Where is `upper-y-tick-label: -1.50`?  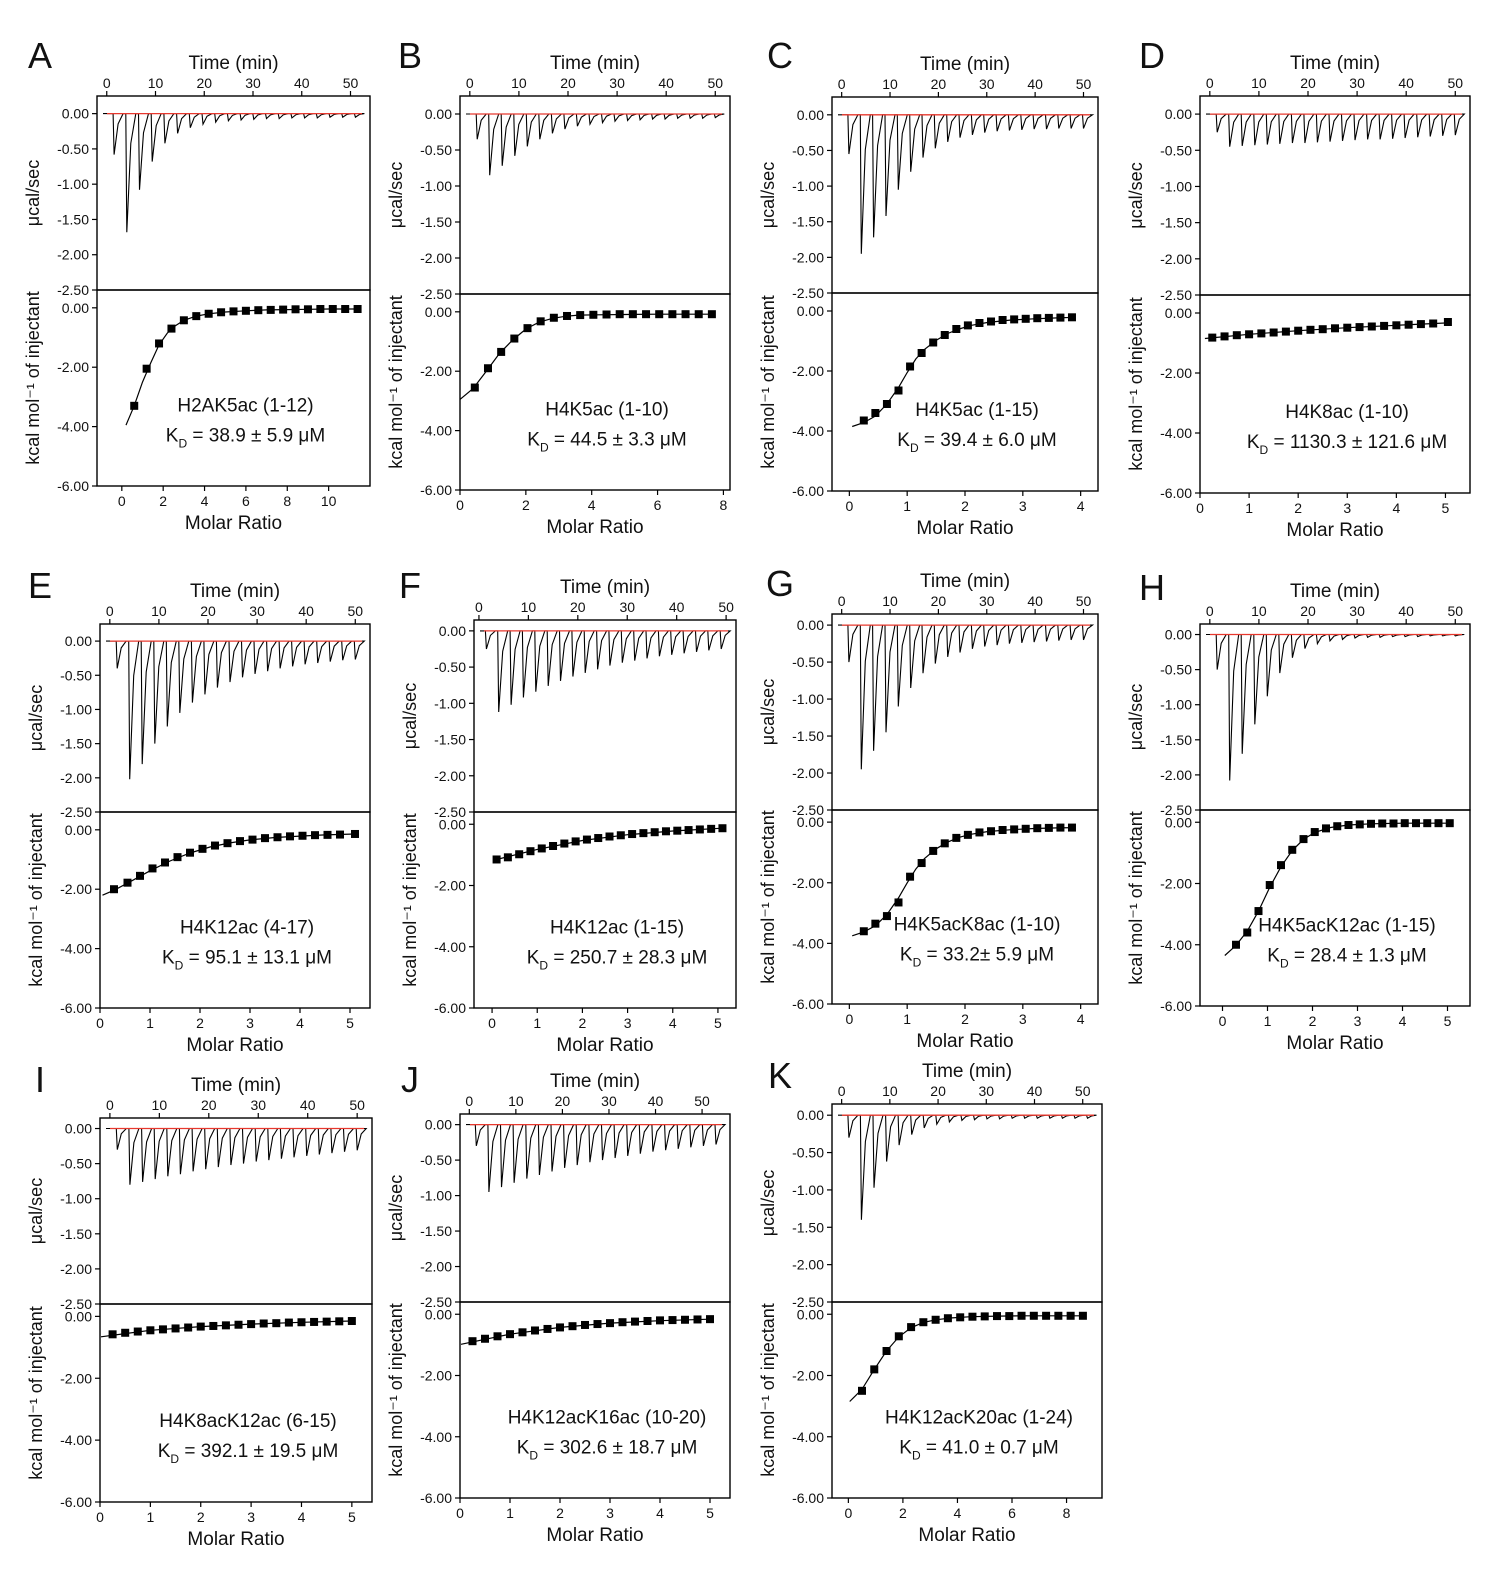
upper-y-tick-label: -1.50 is located at coordinates (1176, 223).